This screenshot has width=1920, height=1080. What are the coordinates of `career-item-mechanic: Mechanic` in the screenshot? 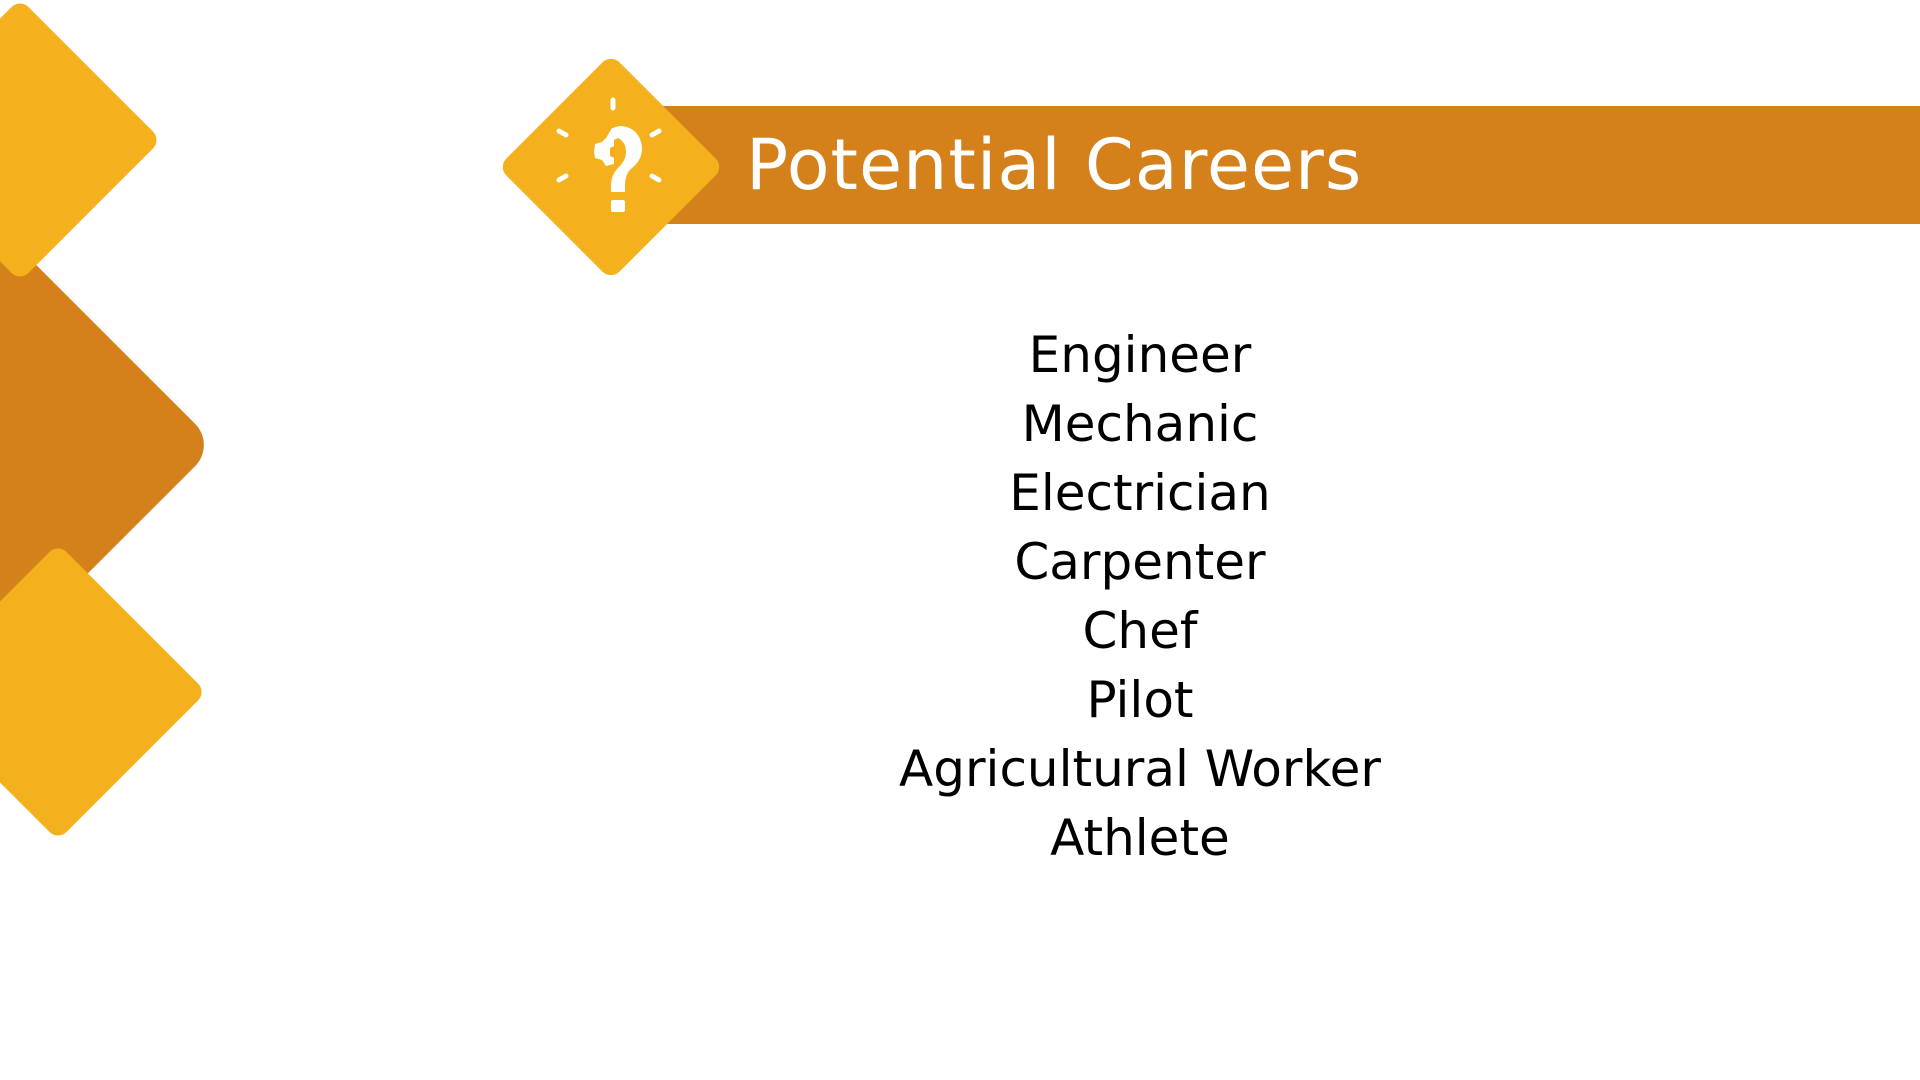 It's located at (1140, 424).